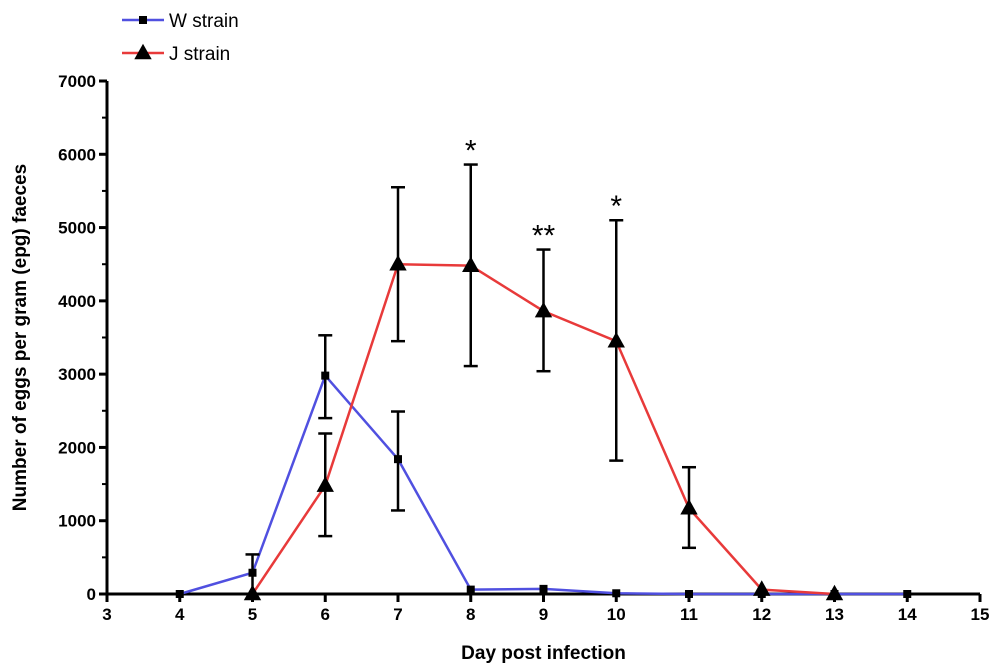 The image size is (995, 666). Describe the element at coordinates (544, 194) in the screenshot. I see `annotations: ****` at that location.